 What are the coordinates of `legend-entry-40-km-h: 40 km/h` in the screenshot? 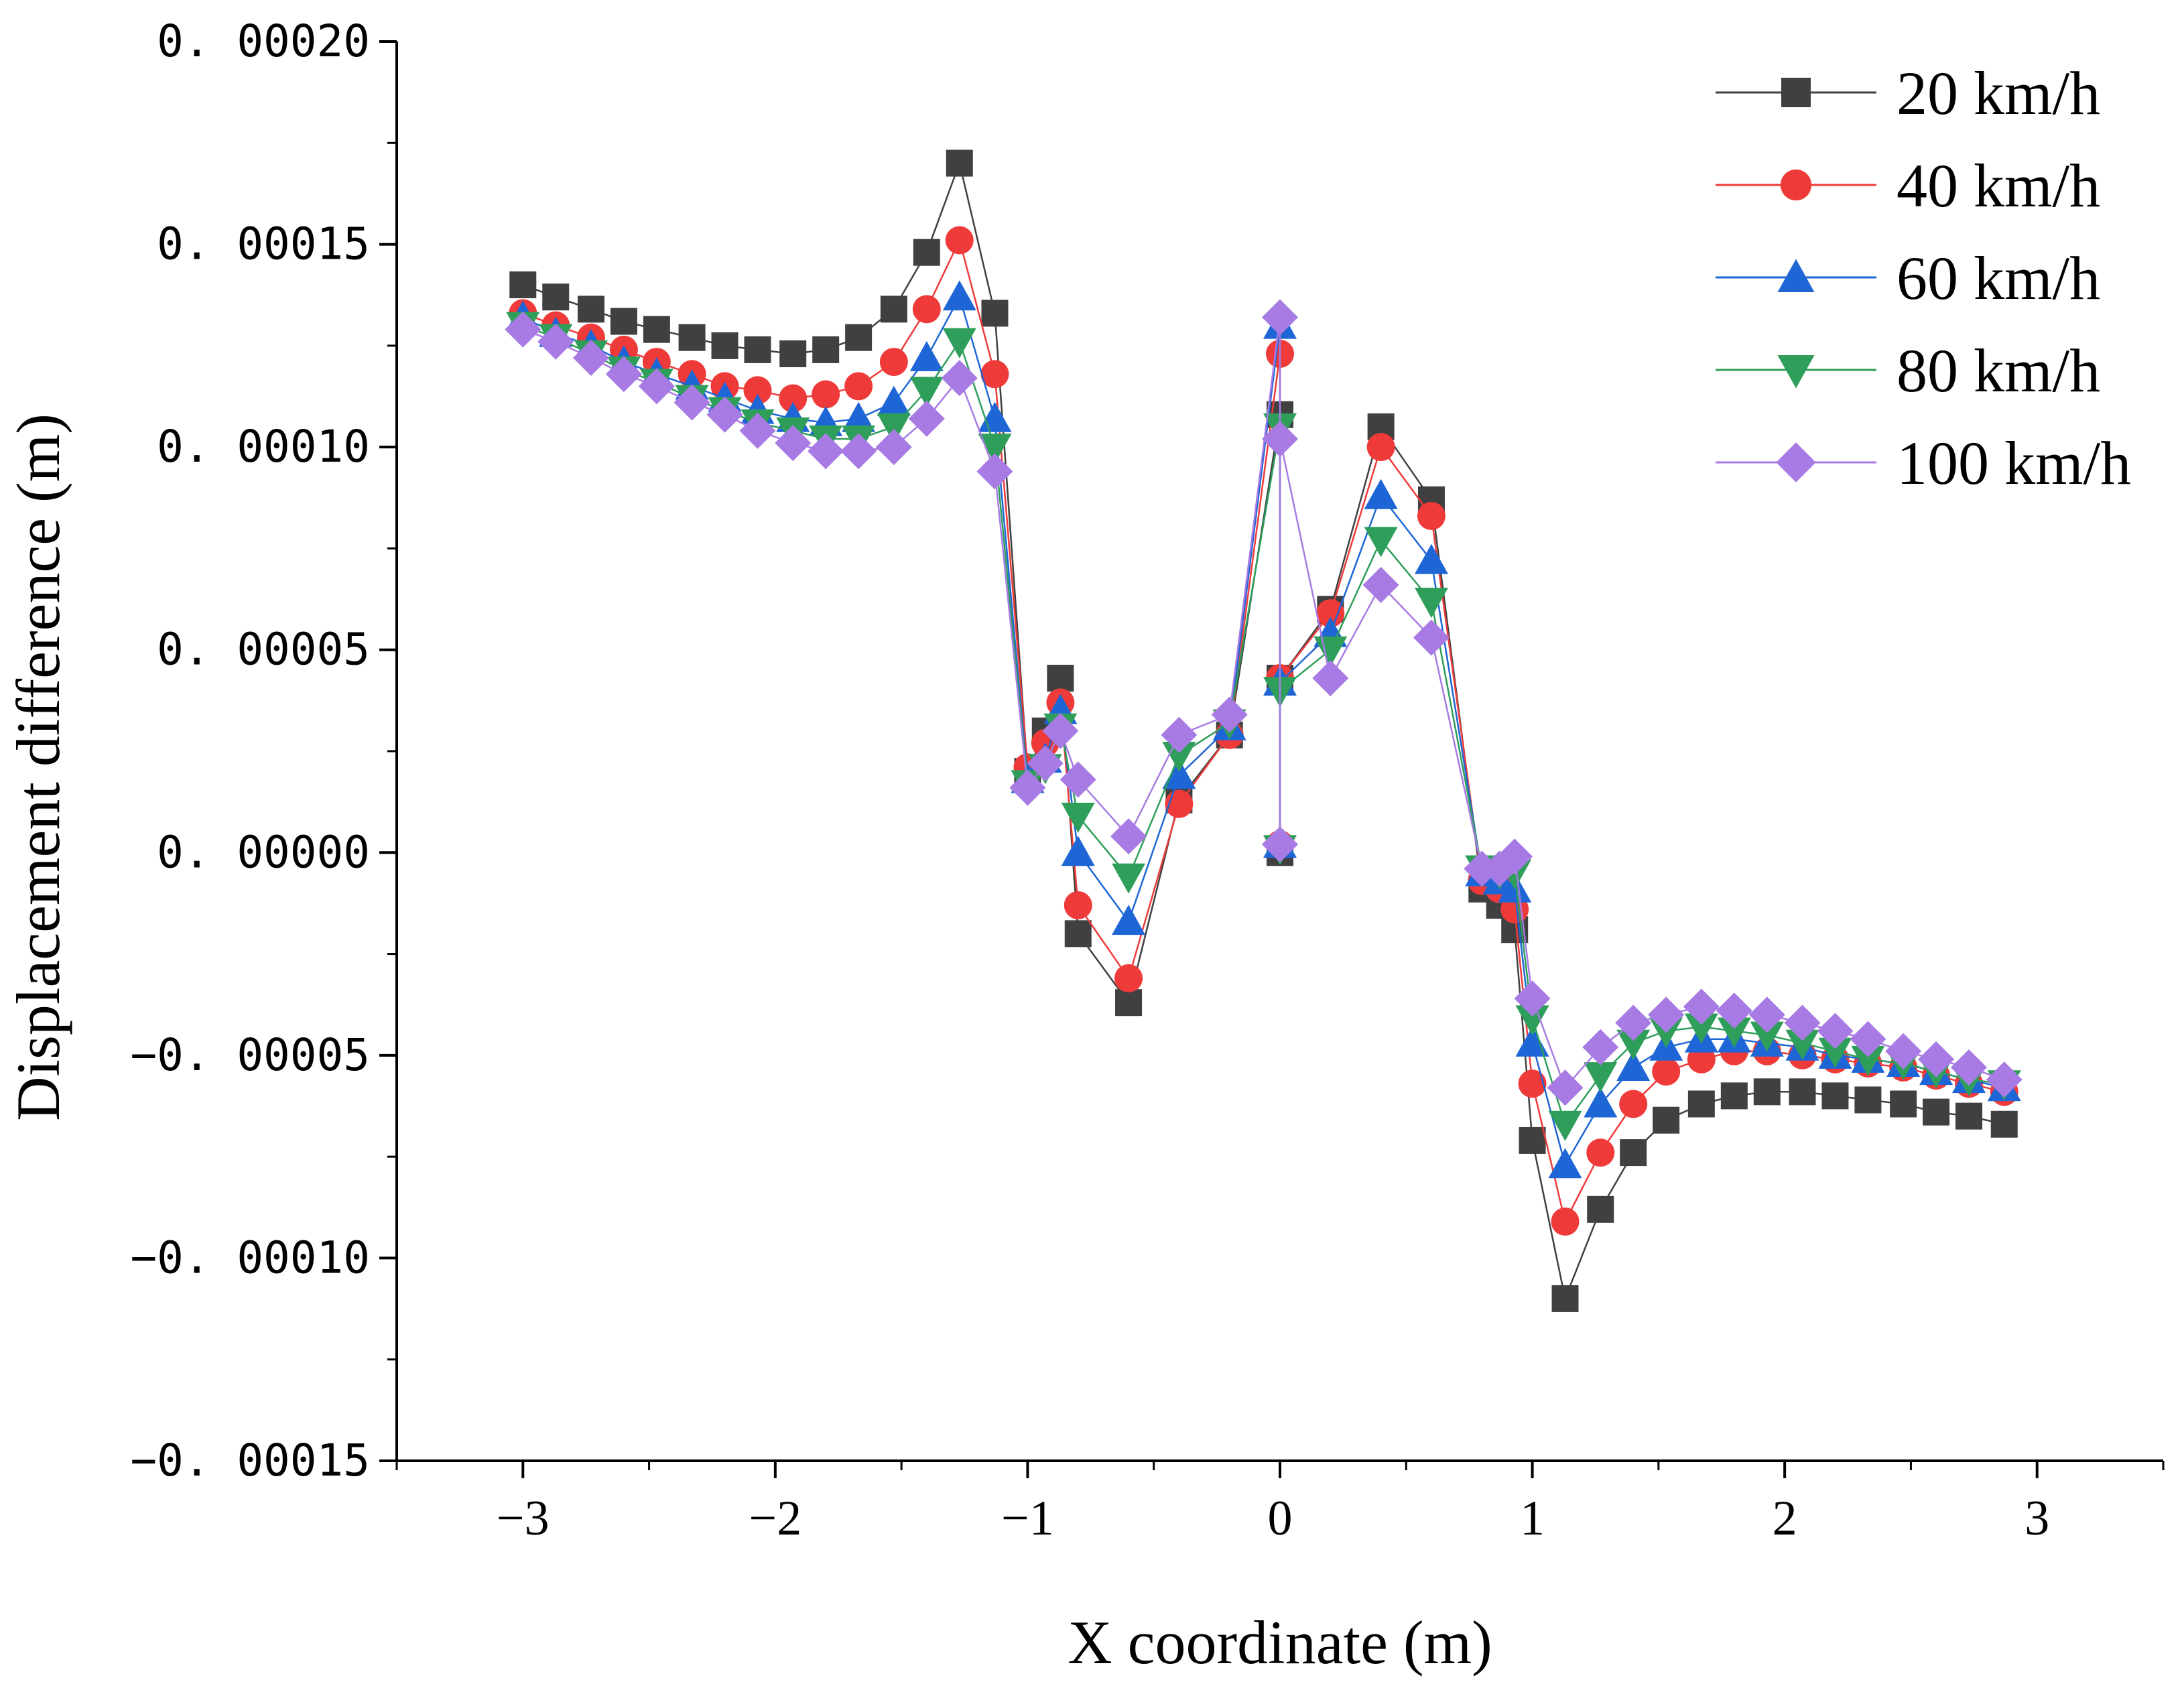 It's located at (1908, 186).